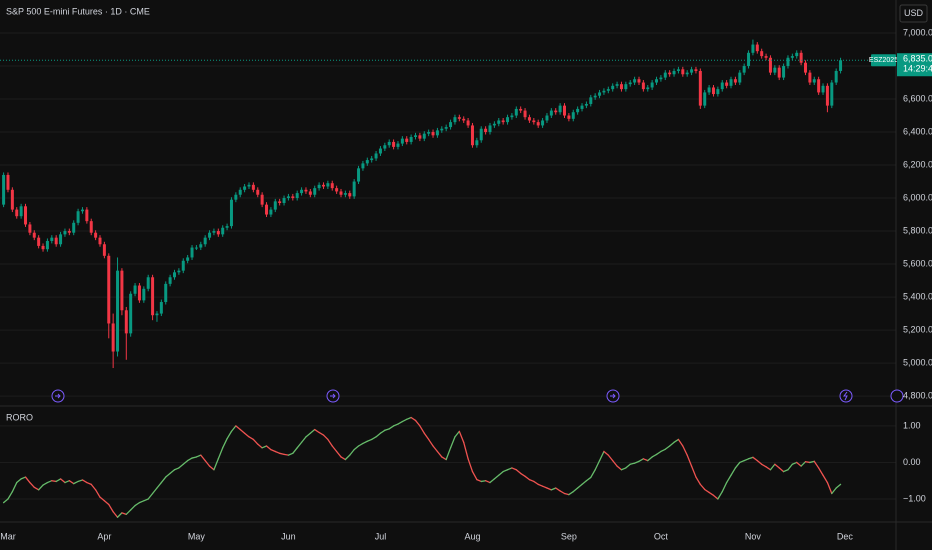 The height and width of the screenshot is (550, 932). I want to click on x-tick-label: Dec, so click(845, 536).